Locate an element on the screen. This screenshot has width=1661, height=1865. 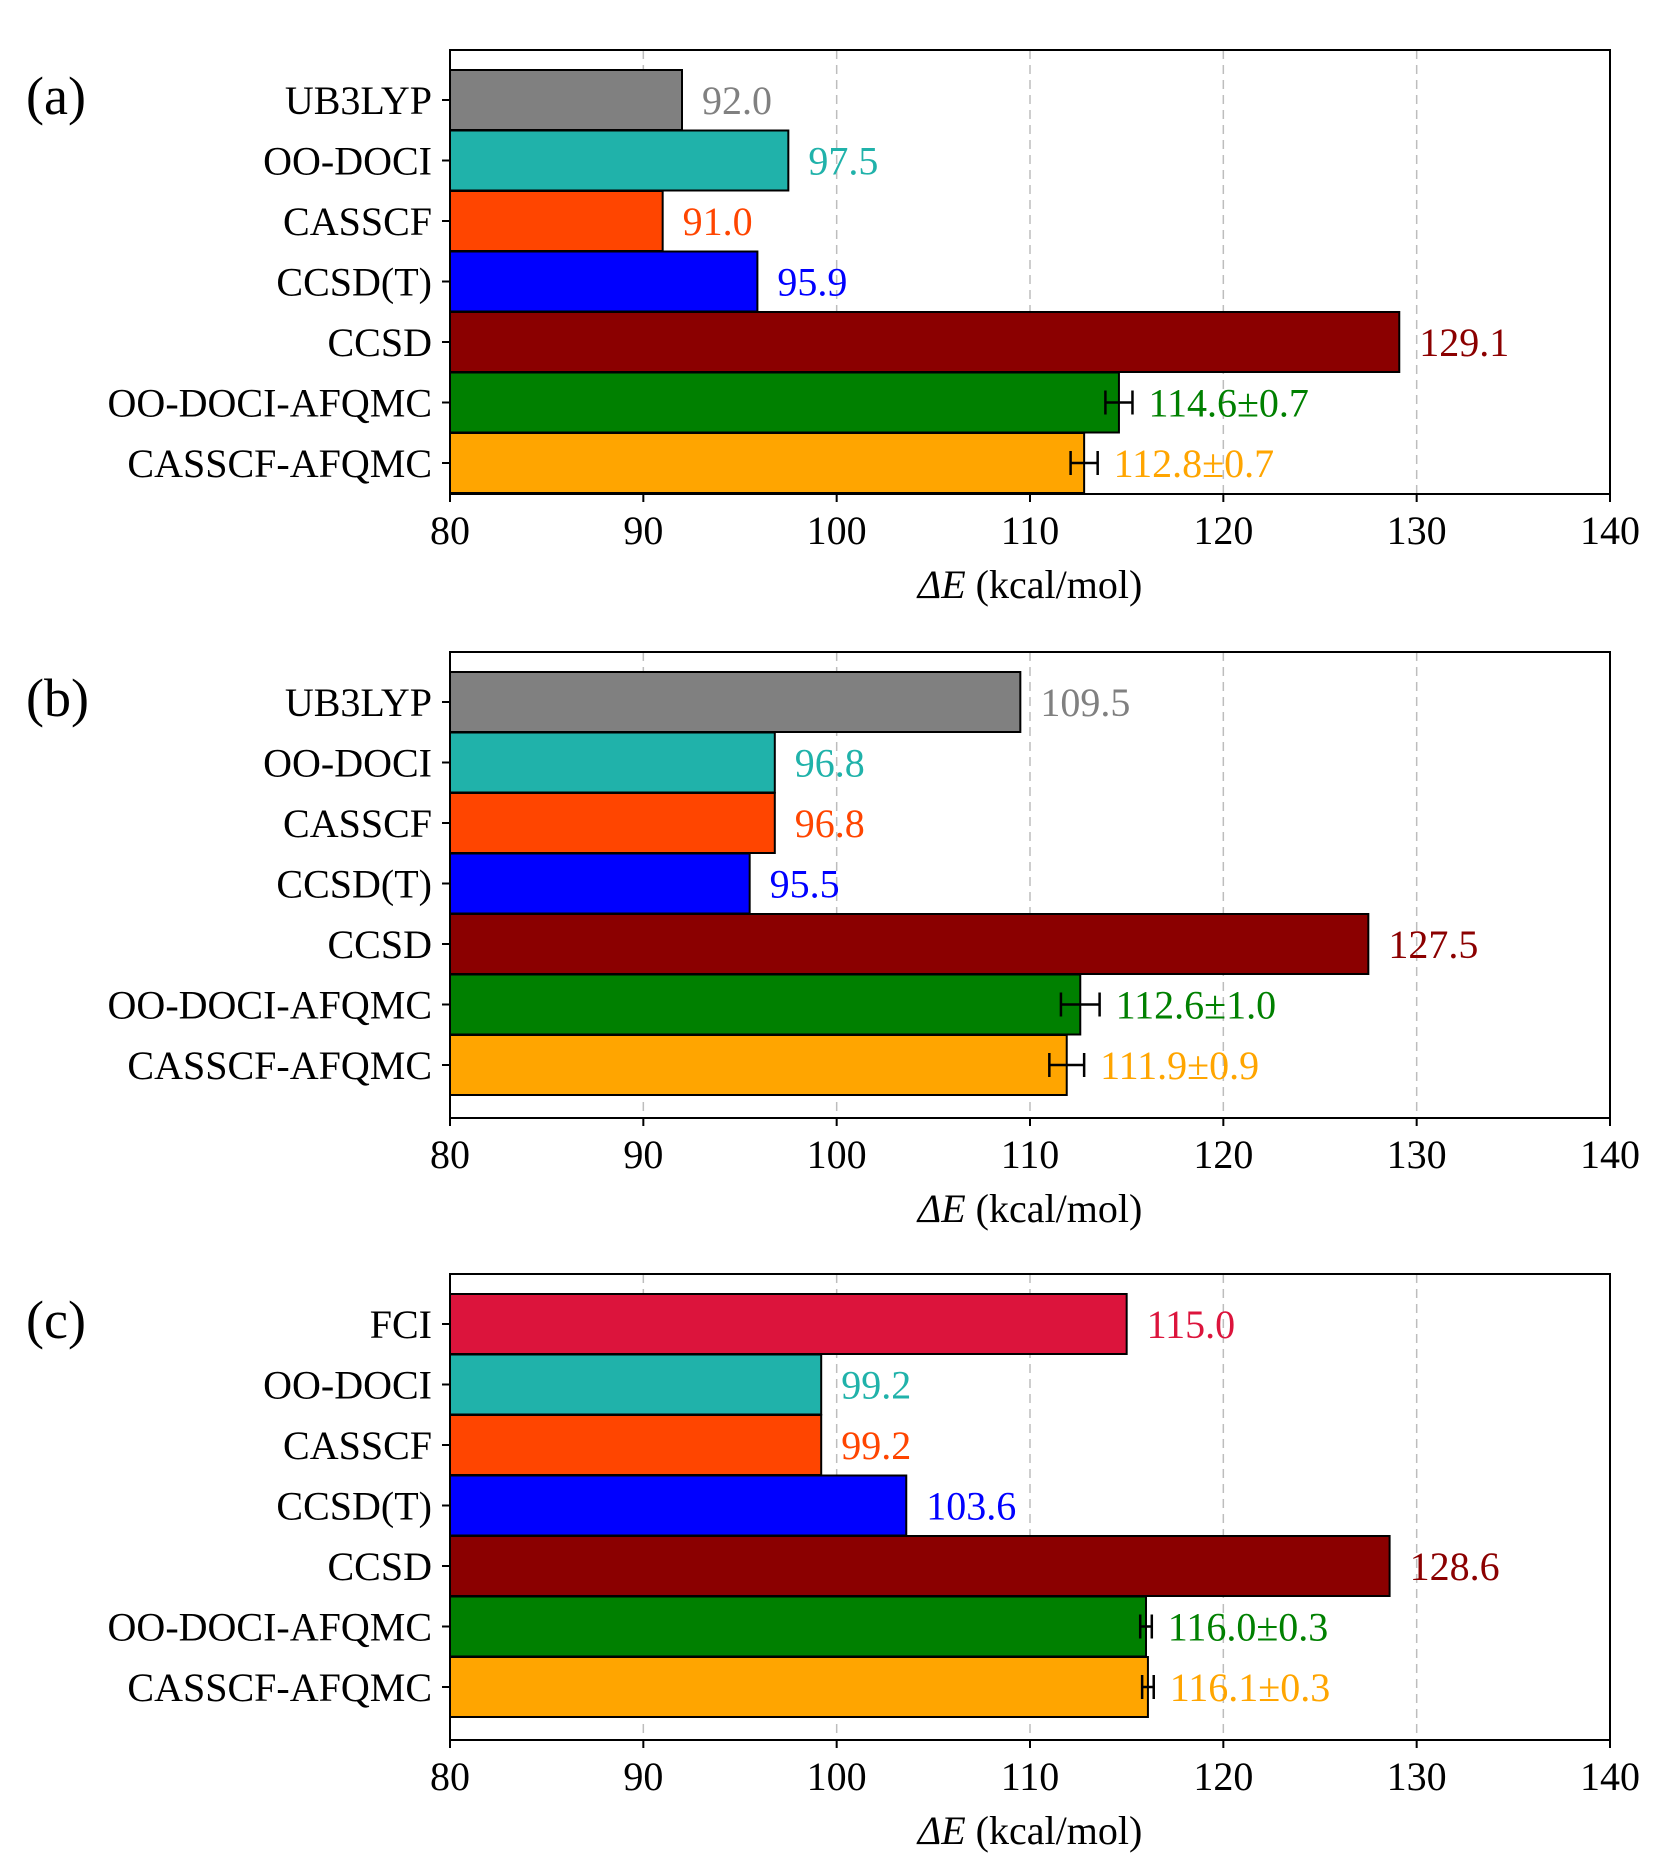
data-label: 116.0±0.3 is located at coordinates (1248, 1627).